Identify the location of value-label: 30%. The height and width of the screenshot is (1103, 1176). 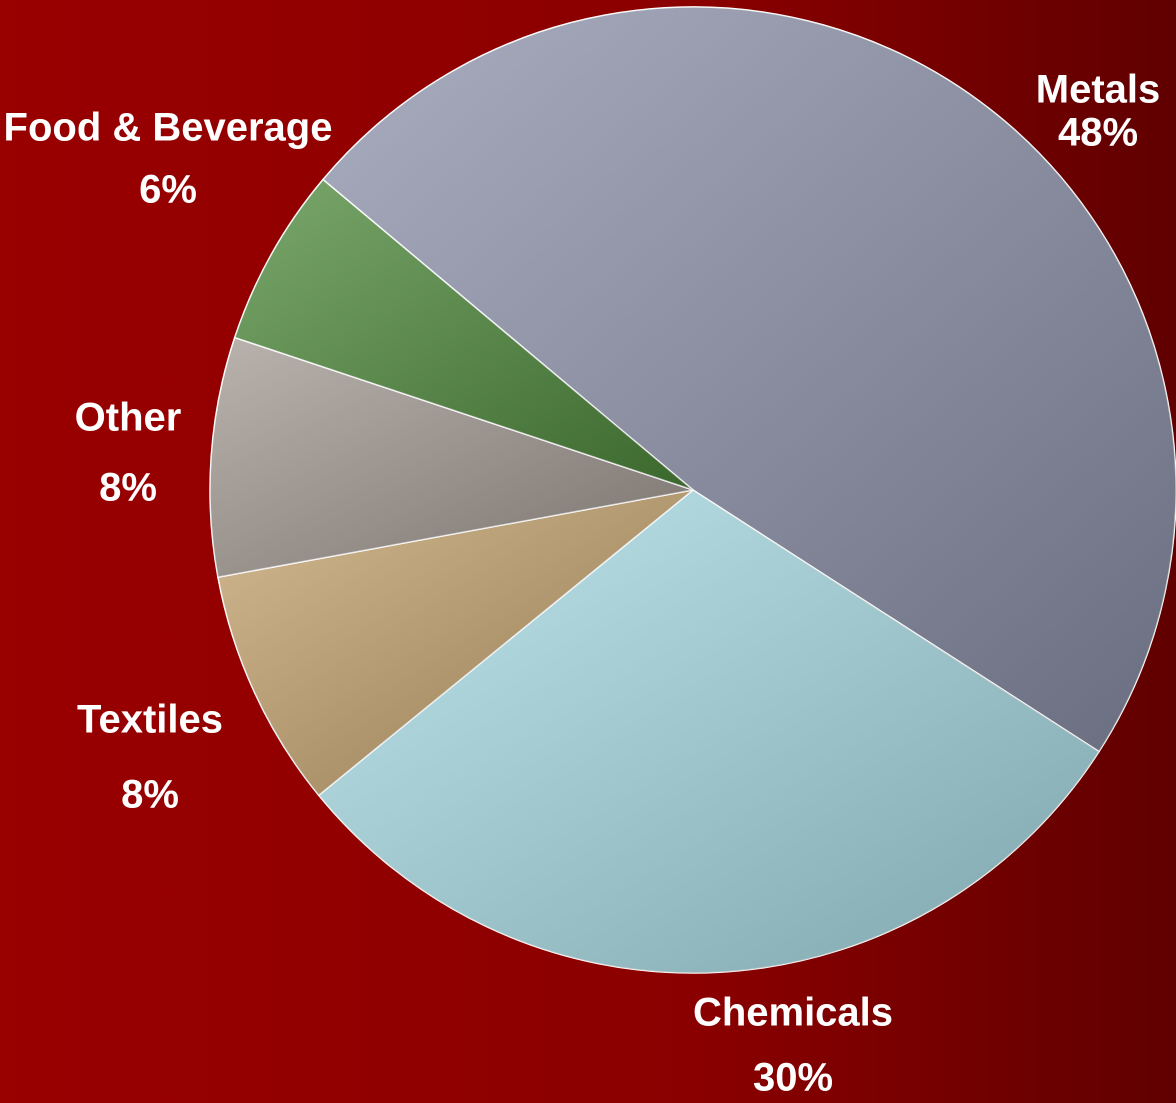
(793, 1078).